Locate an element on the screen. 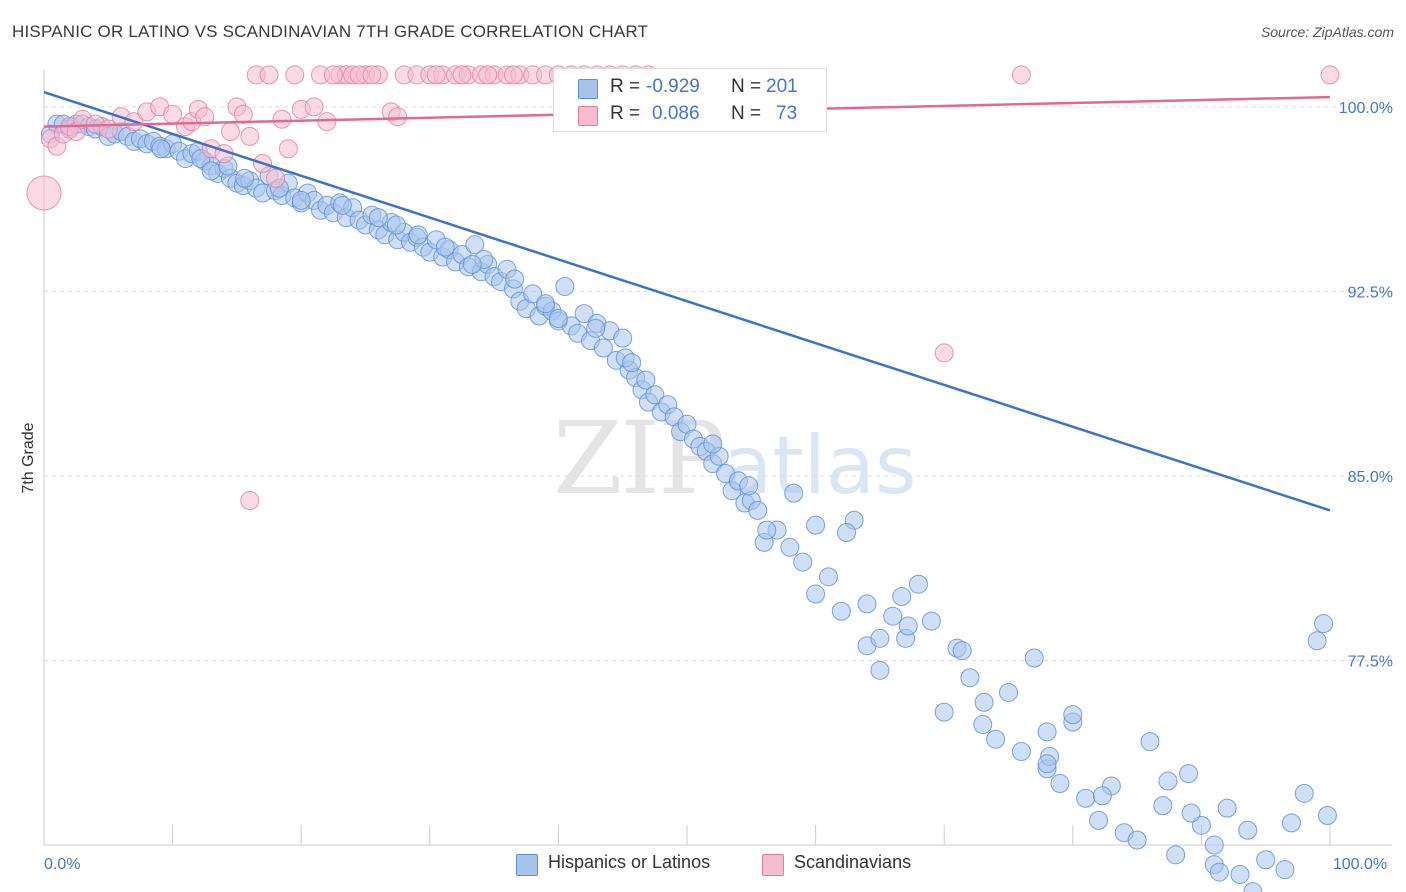 This screenshot has width=1406, height=892. scandinavian-swatch is located at coordinates (588, 116).